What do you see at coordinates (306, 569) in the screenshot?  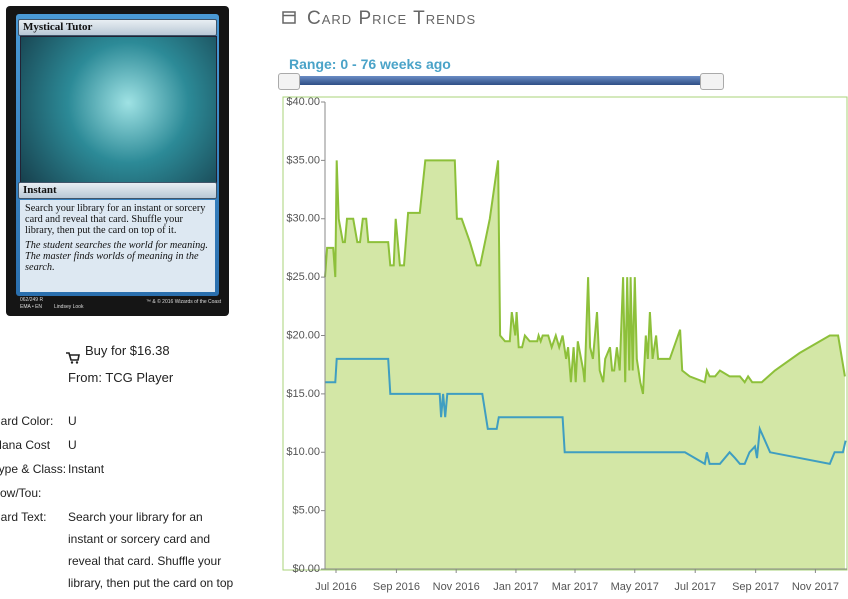 I see `y-tick-label: $0.00` at bounding box center [306, 569].